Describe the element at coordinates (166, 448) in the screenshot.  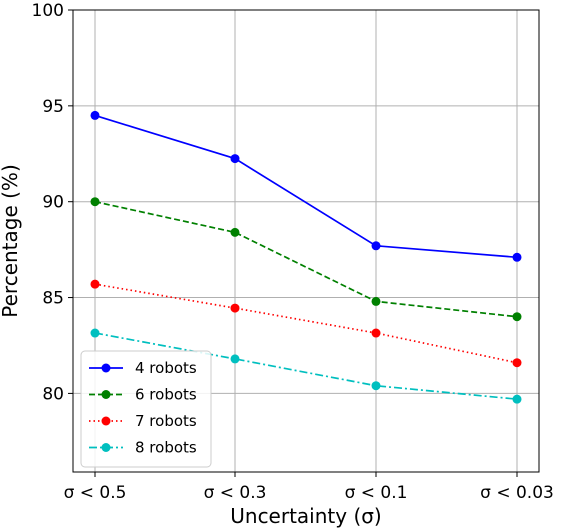
I see `legend-label: 8 robots` at that location.